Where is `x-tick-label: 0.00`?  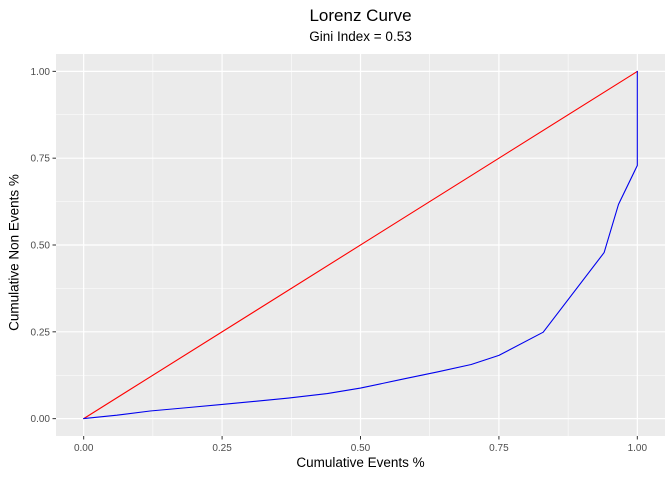 x-tick-label: 0.00 is located at coordinates (84, 448).